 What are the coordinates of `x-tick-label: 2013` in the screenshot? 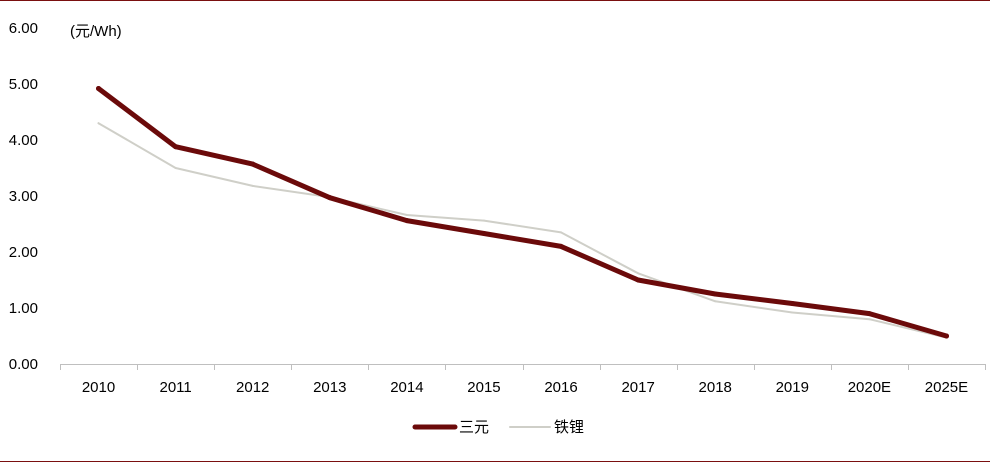 It's located at (329, 387).